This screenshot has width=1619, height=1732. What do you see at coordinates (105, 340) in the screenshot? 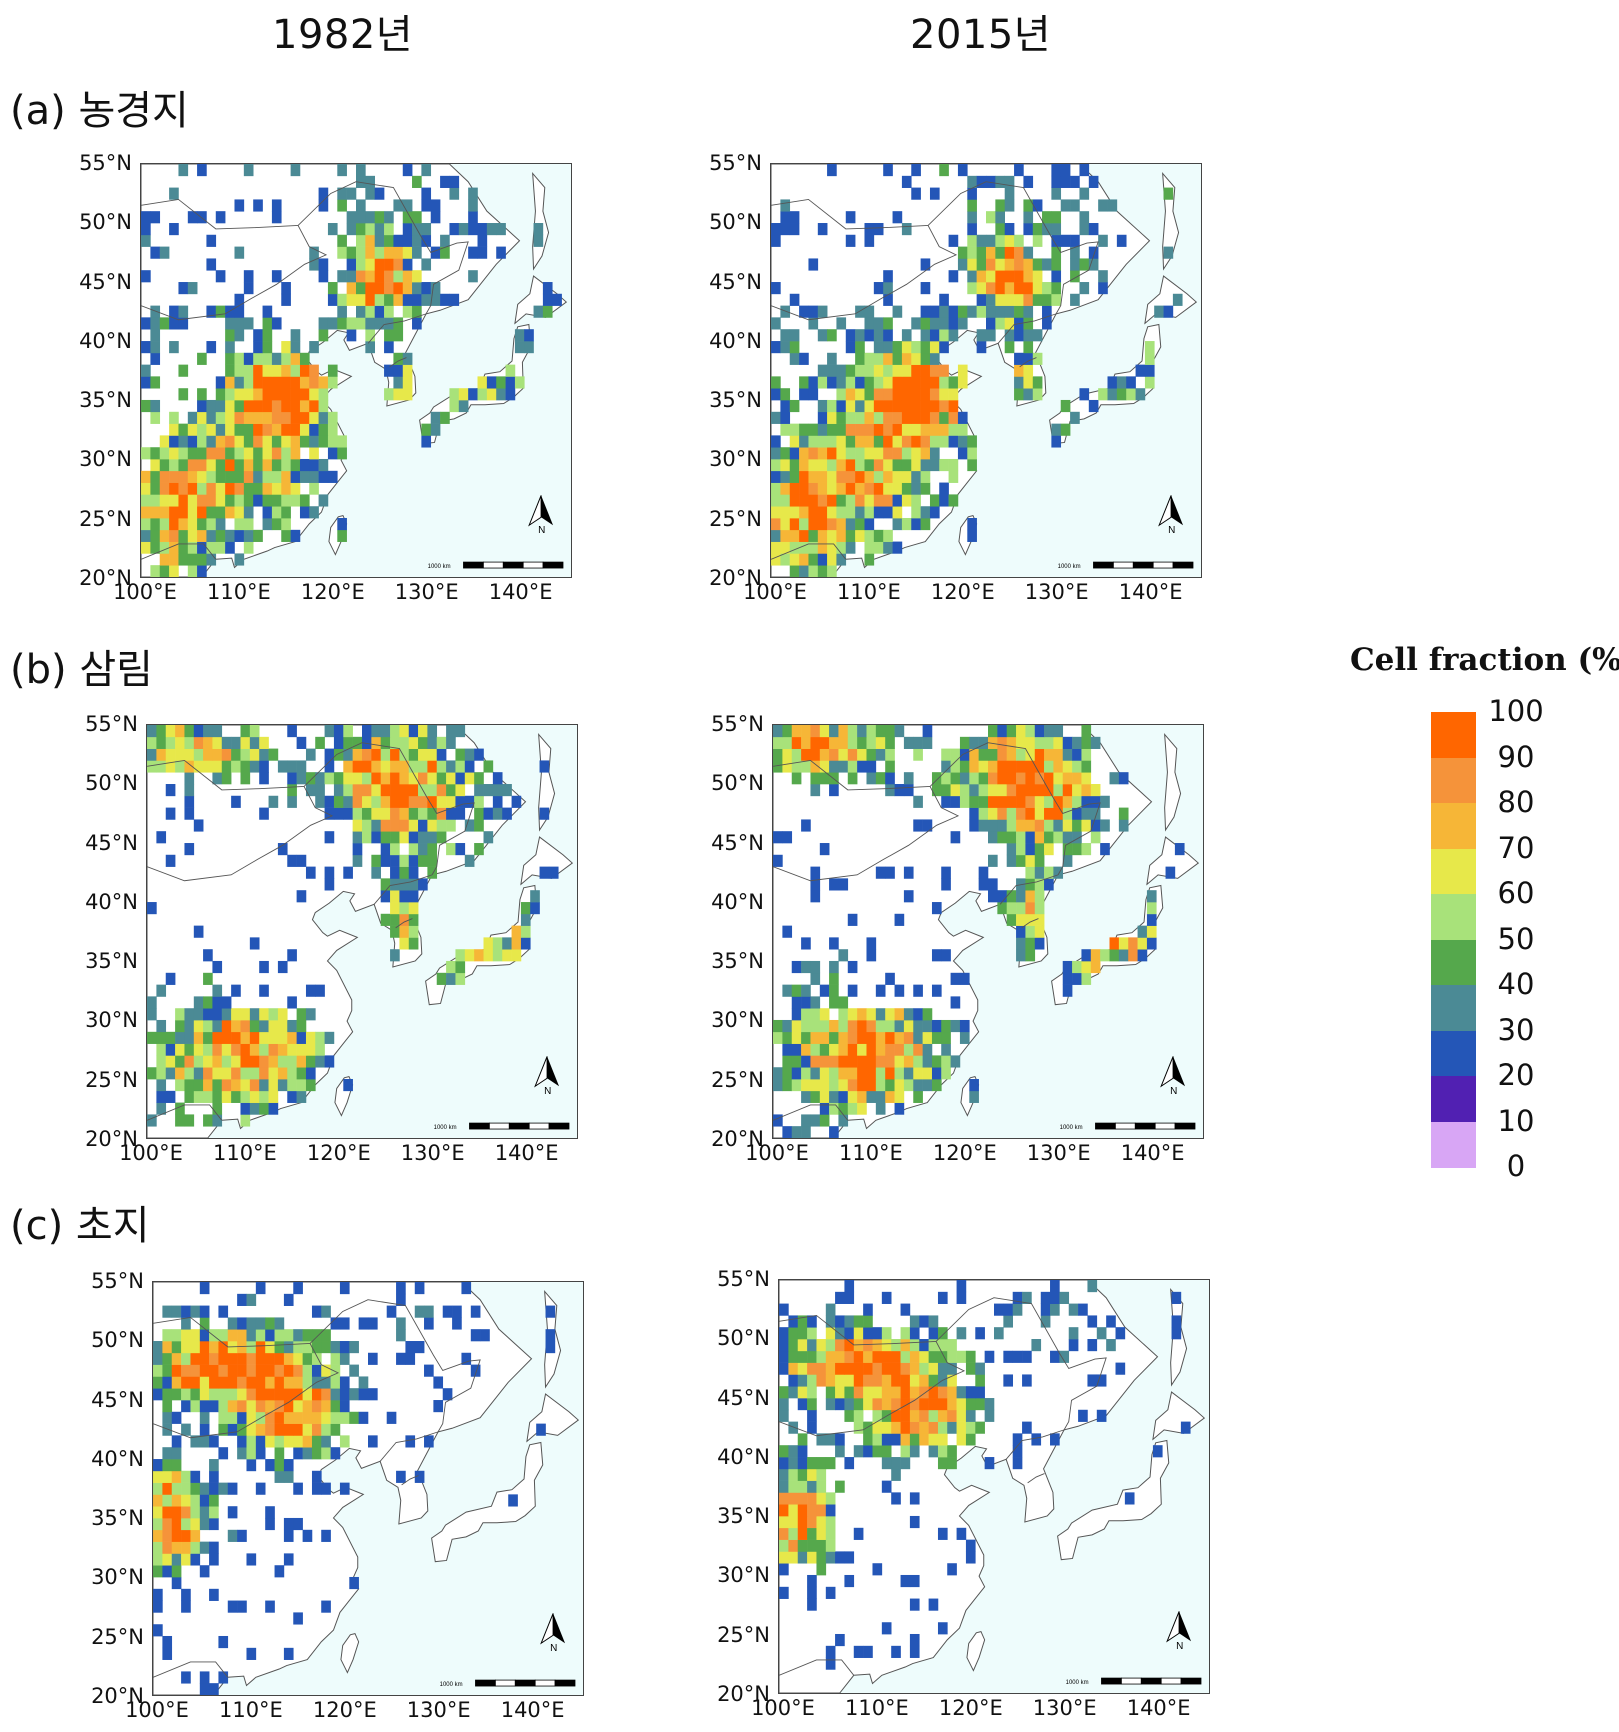
I see `lat-tick-label: 40°N` at bounding box center [105, 340].